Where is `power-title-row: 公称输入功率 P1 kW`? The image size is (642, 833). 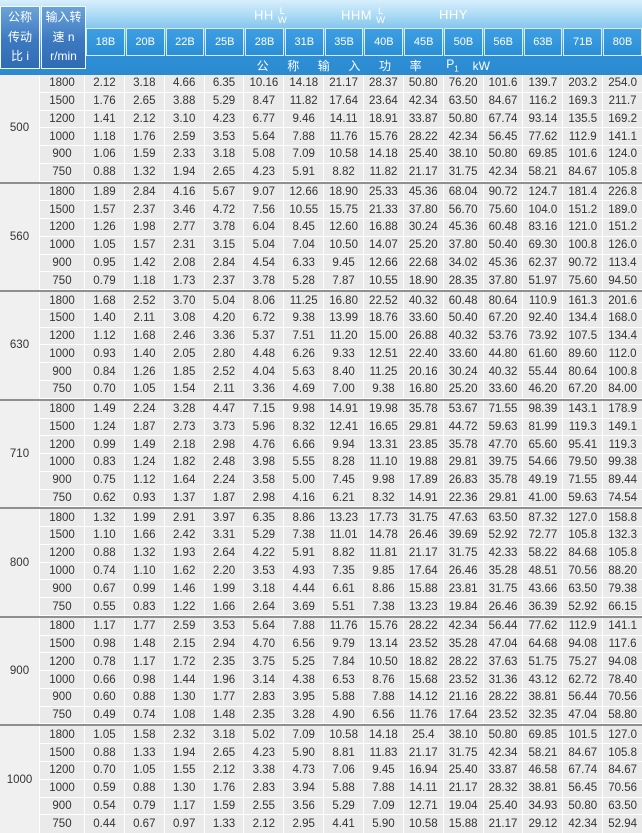 power-title-row: 公称输入功率 P1 kW is located at coordinates (364, 65).